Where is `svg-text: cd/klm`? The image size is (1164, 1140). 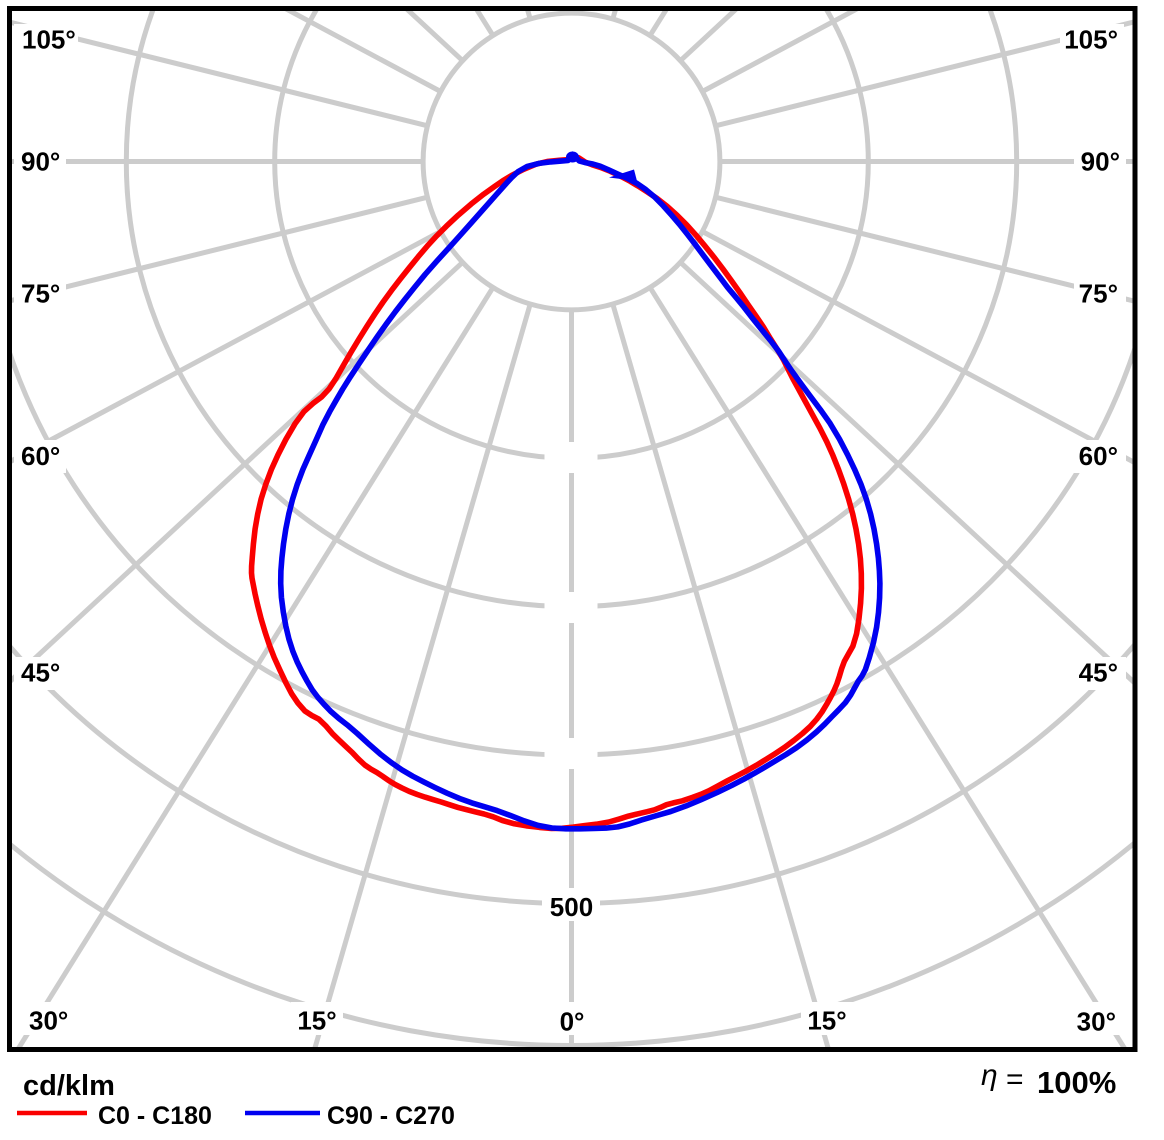 svg-text: cd/klm is located at coordinates (69, 1086).